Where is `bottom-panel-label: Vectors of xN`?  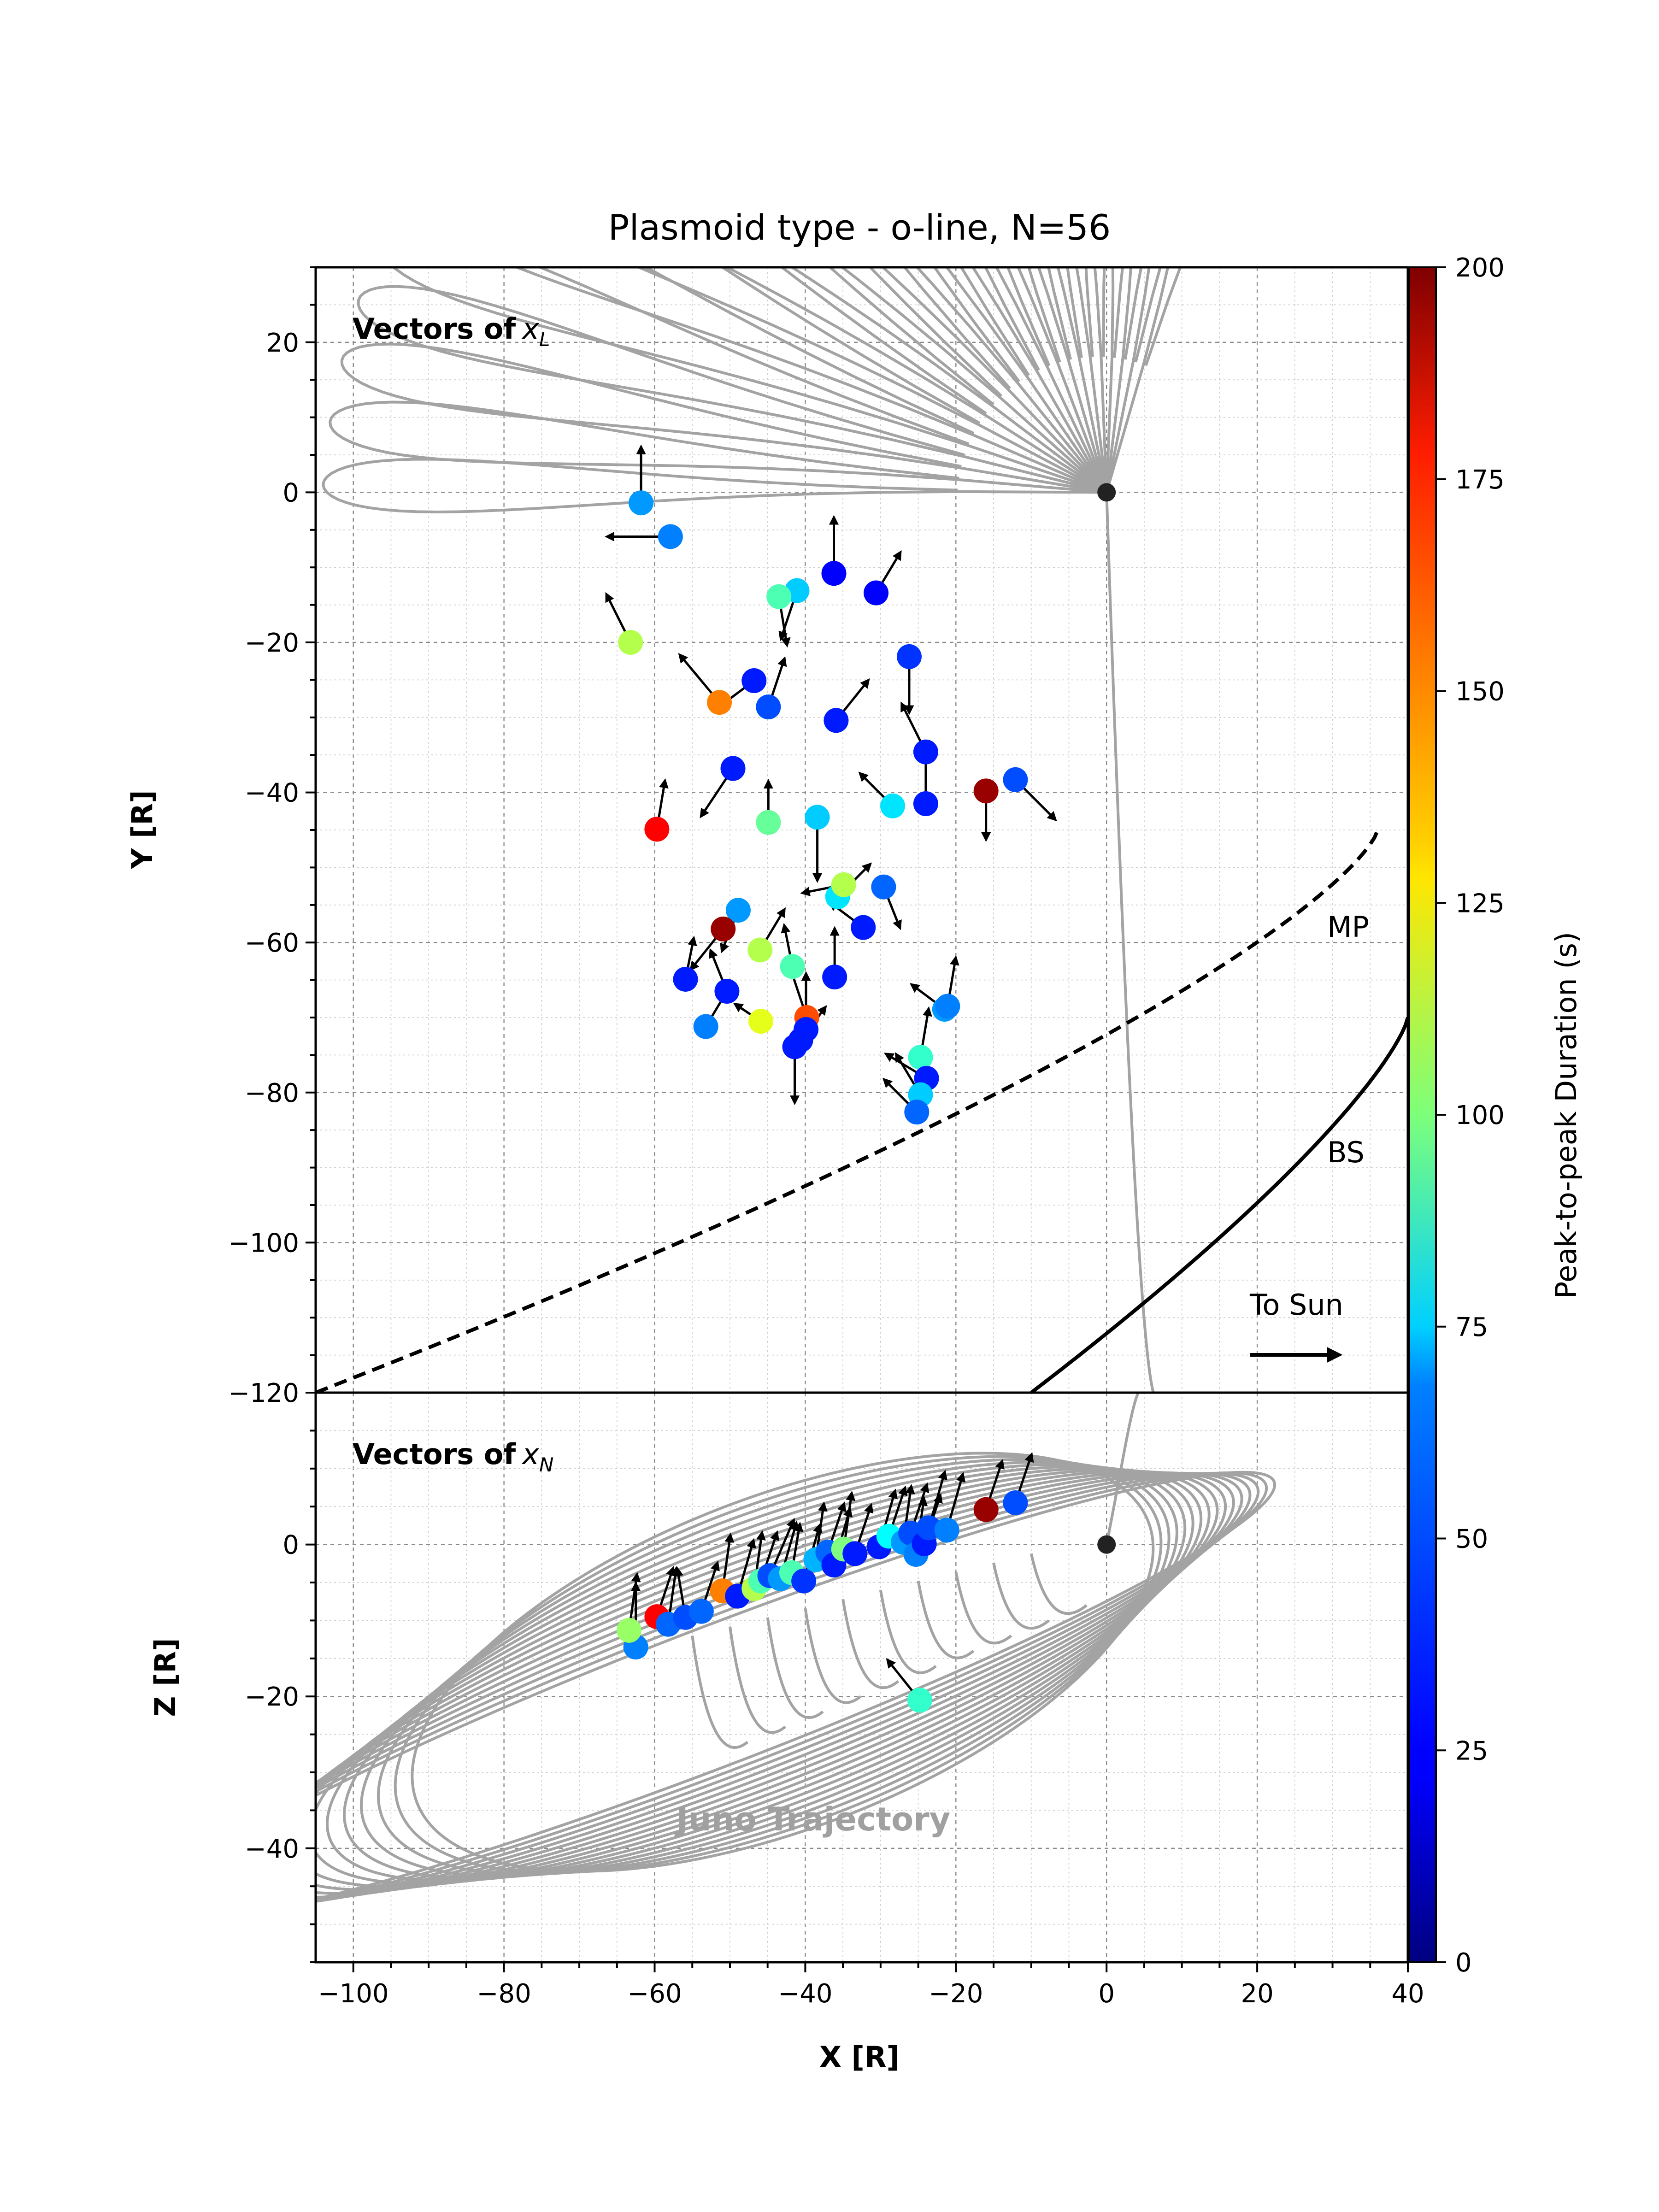 bottom-panel-label: Vectors of xN is located at coordinates (453, 1456).